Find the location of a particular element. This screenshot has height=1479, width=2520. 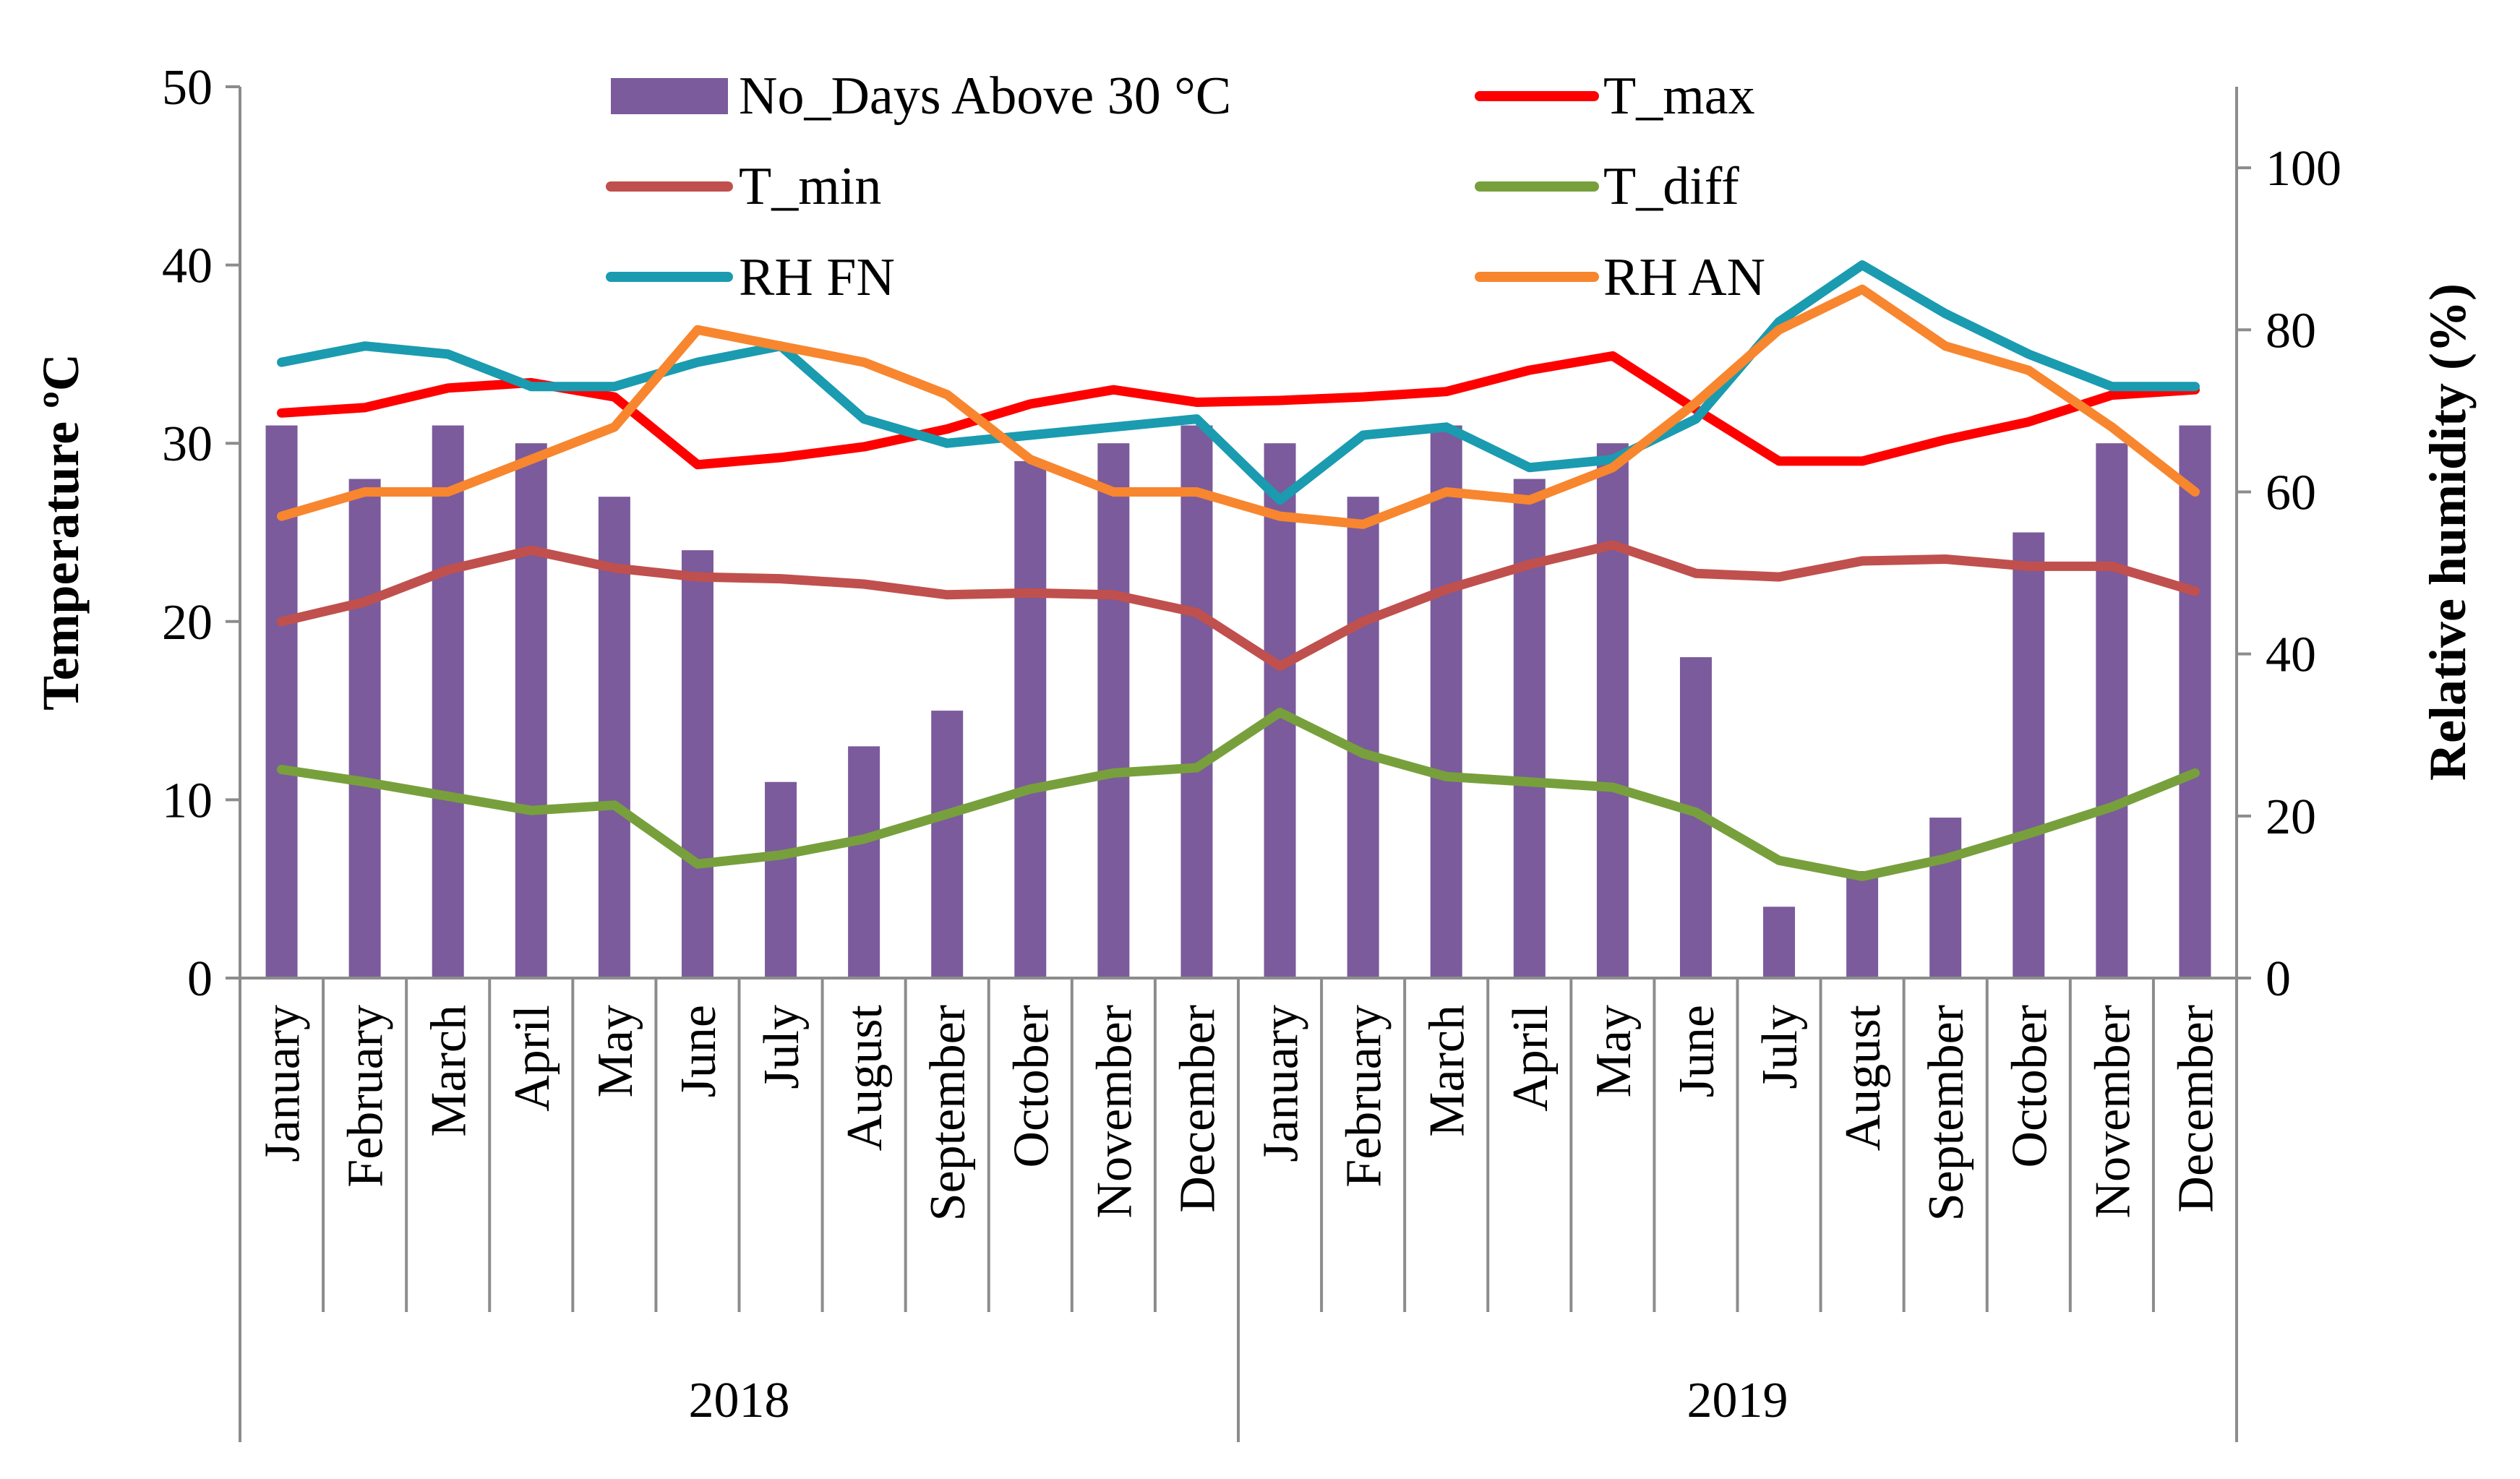

legend-label-rh-an: RH AN is located at coordinates (1684, 277).